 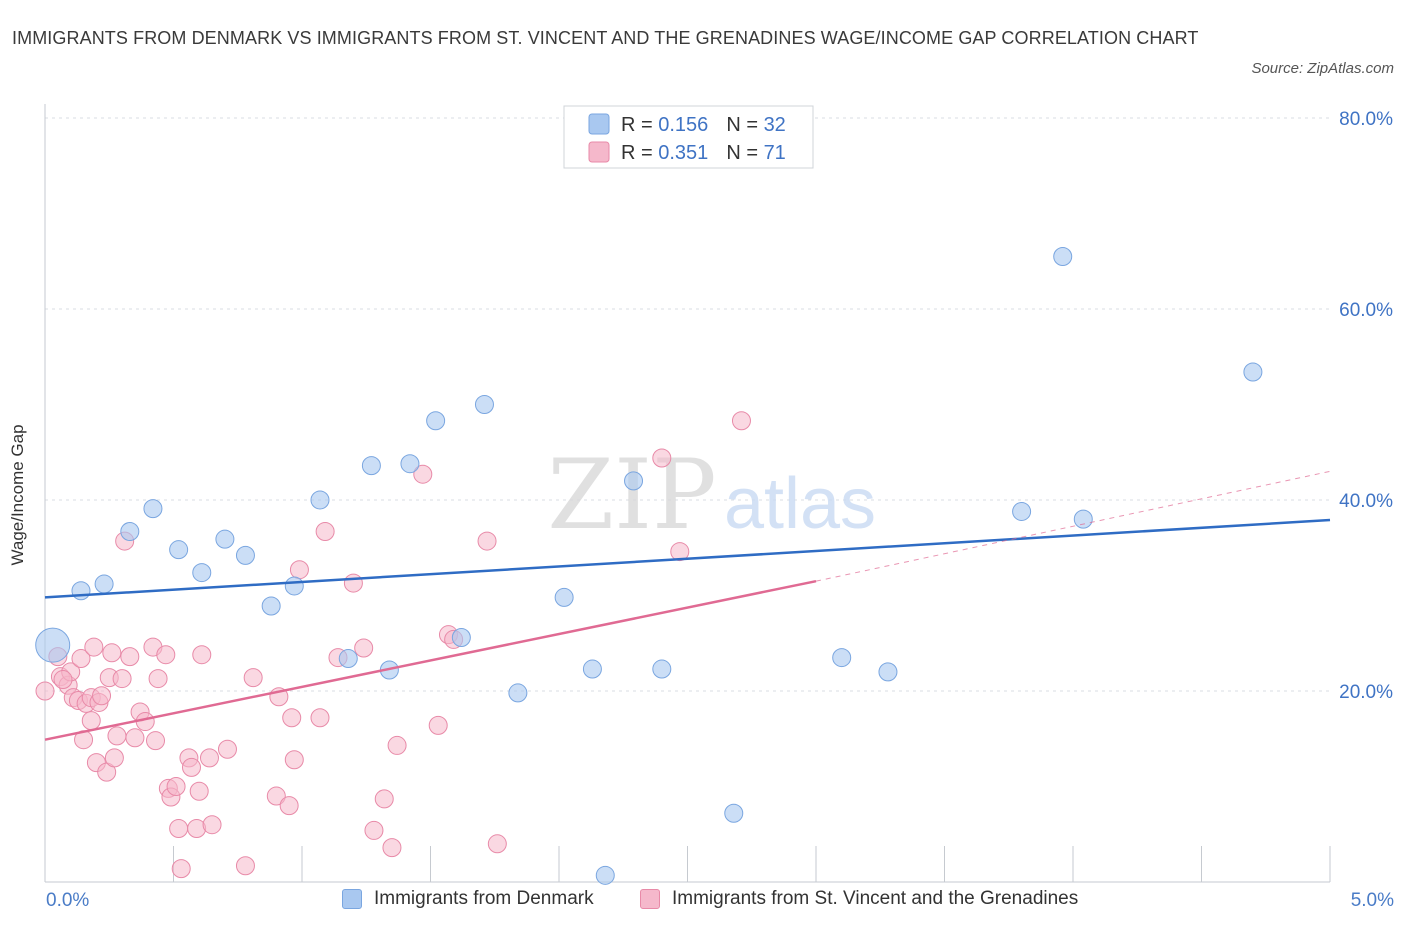 I want to click on bottom-legend-swatch-denmark, so click(x=352, y=899).